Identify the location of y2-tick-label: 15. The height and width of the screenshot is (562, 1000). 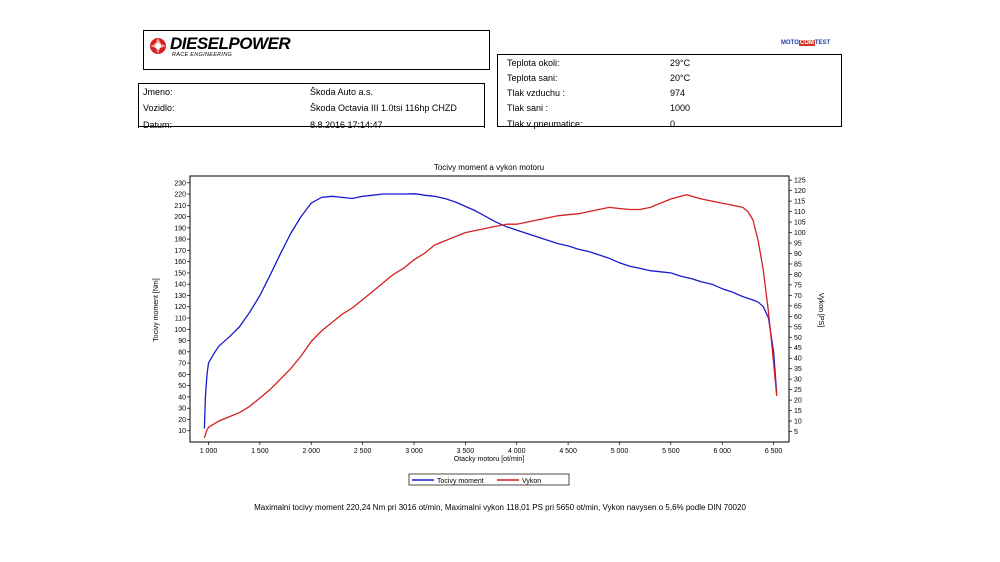
(798, 411).